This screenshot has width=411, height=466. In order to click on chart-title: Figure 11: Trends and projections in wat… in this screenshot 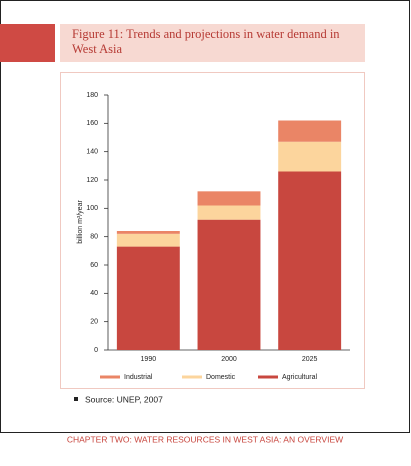, I will do `click(206, 41)`.